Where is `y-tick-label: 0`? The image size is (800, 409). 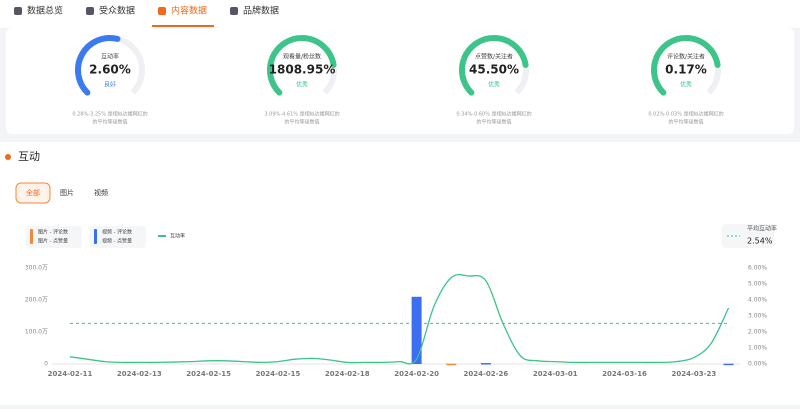
y-tick-label: 0 is located at coordinates (46, 364).